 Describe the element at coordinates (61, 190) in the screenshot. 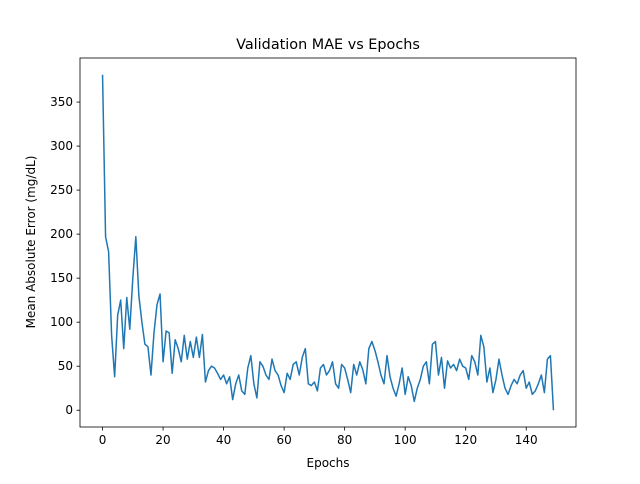

I see `y-tick-label: 250` at that location.